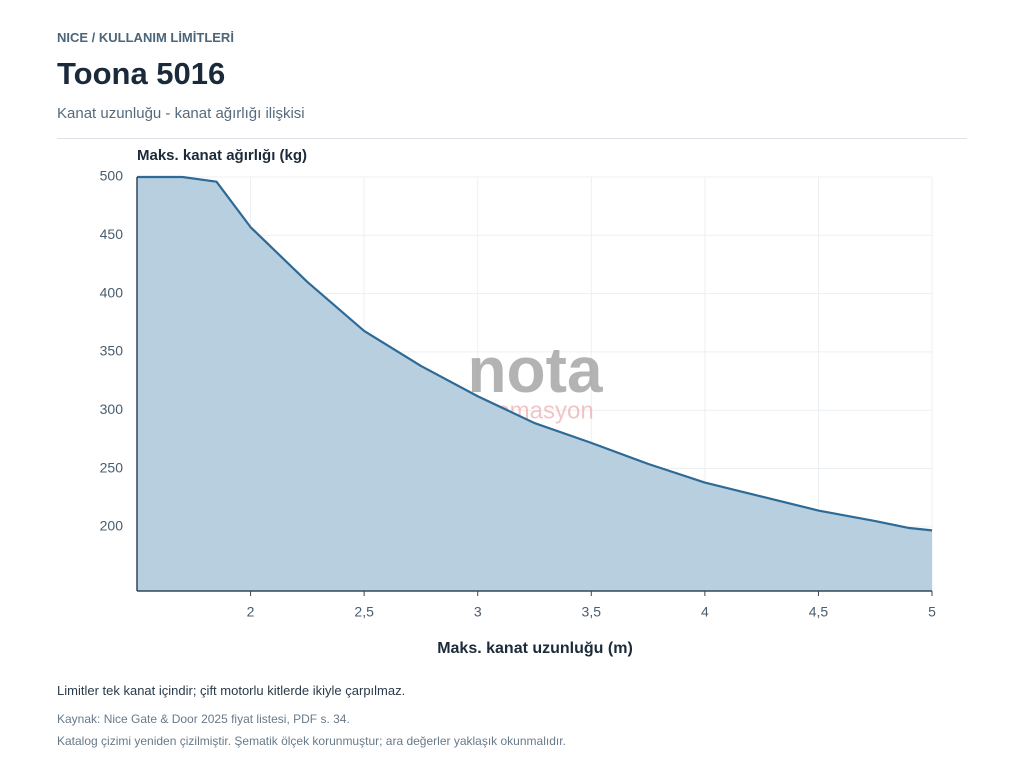 This screenshot has height=768, width=1024. What do you see at coordinates (535, 370) in the screenshot?
I see `watermark: nota` at bounding box center [535, 370].